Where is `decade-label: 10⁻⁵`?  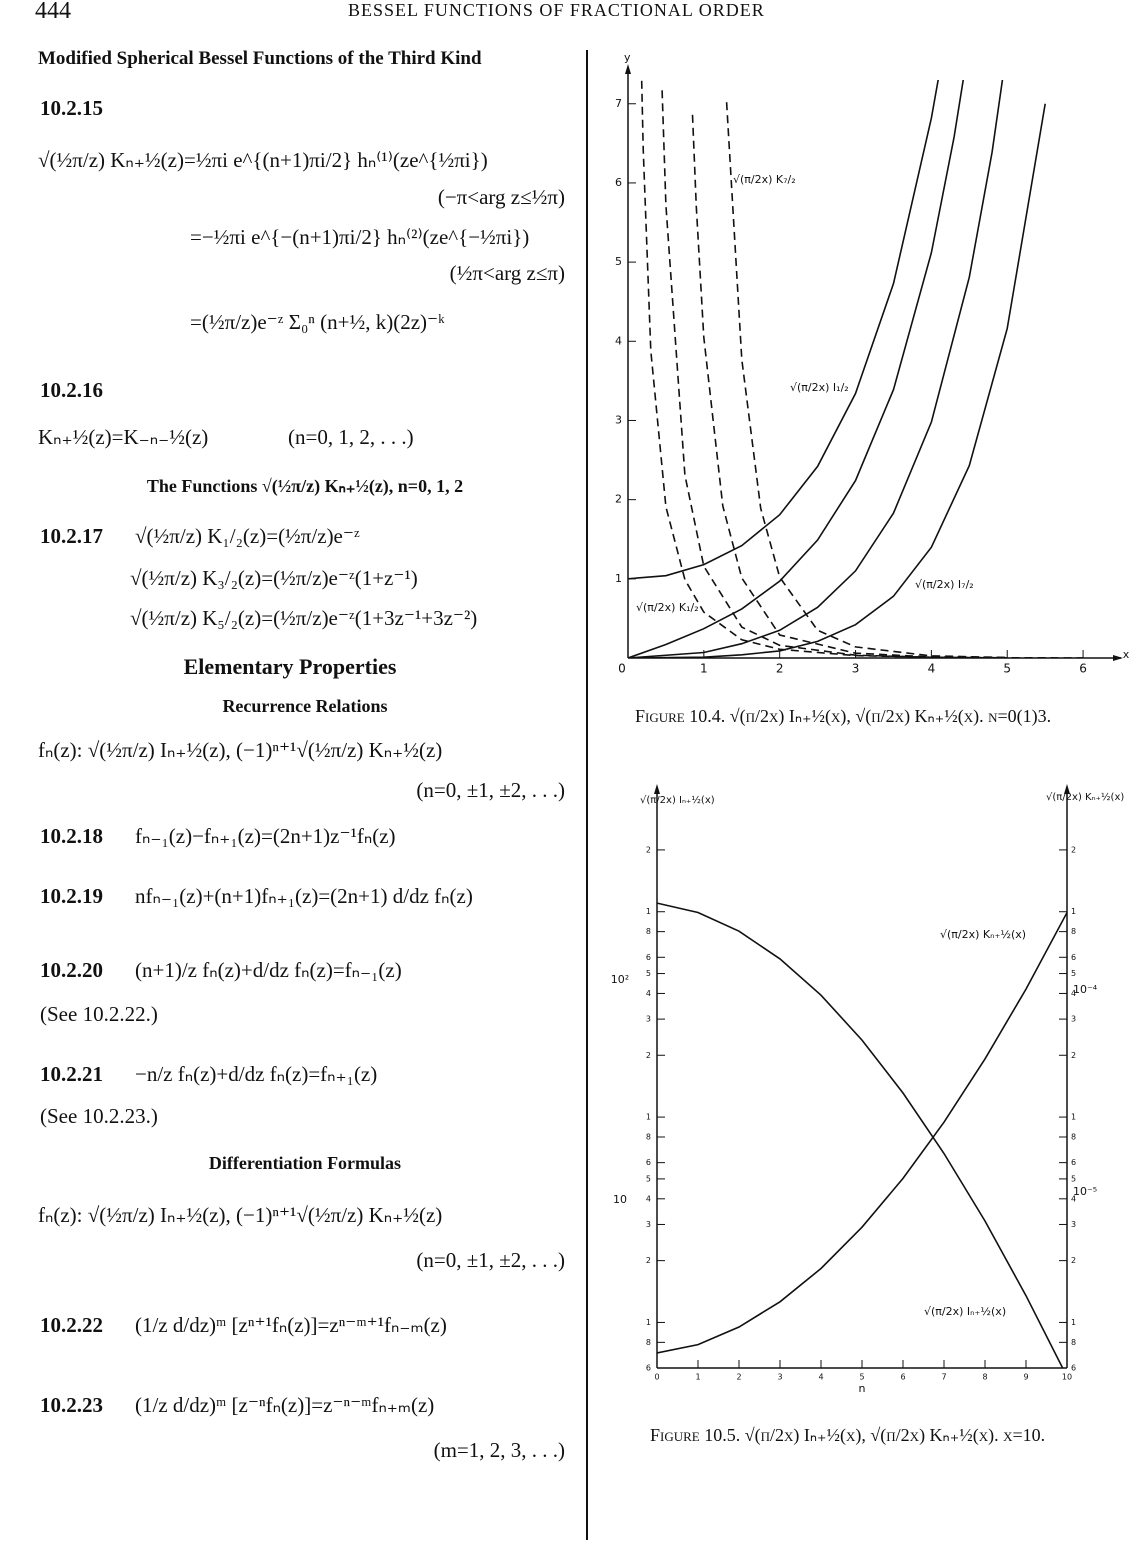
decade-label: 10⁻⁵ is located at coordinates (1085, 1191).